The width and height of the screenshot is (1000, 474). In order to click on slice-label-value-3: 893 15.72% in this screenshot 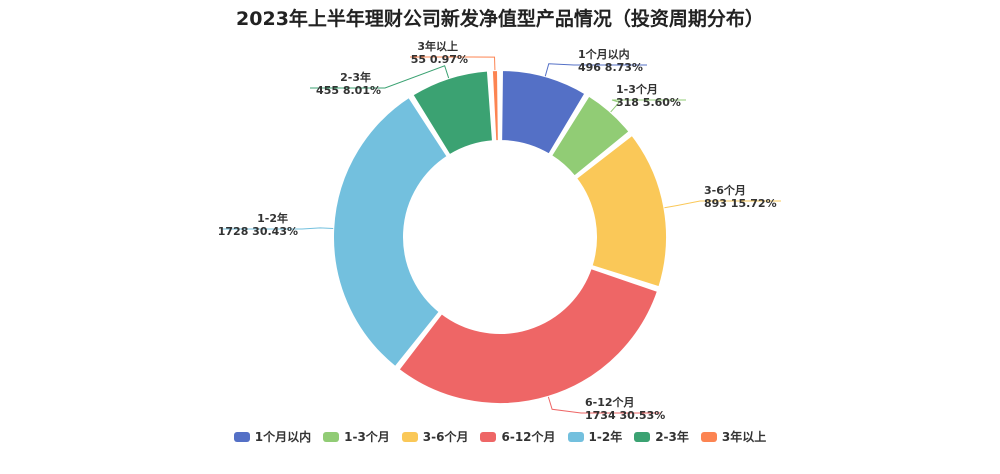, I will do `click(740, 203)`.